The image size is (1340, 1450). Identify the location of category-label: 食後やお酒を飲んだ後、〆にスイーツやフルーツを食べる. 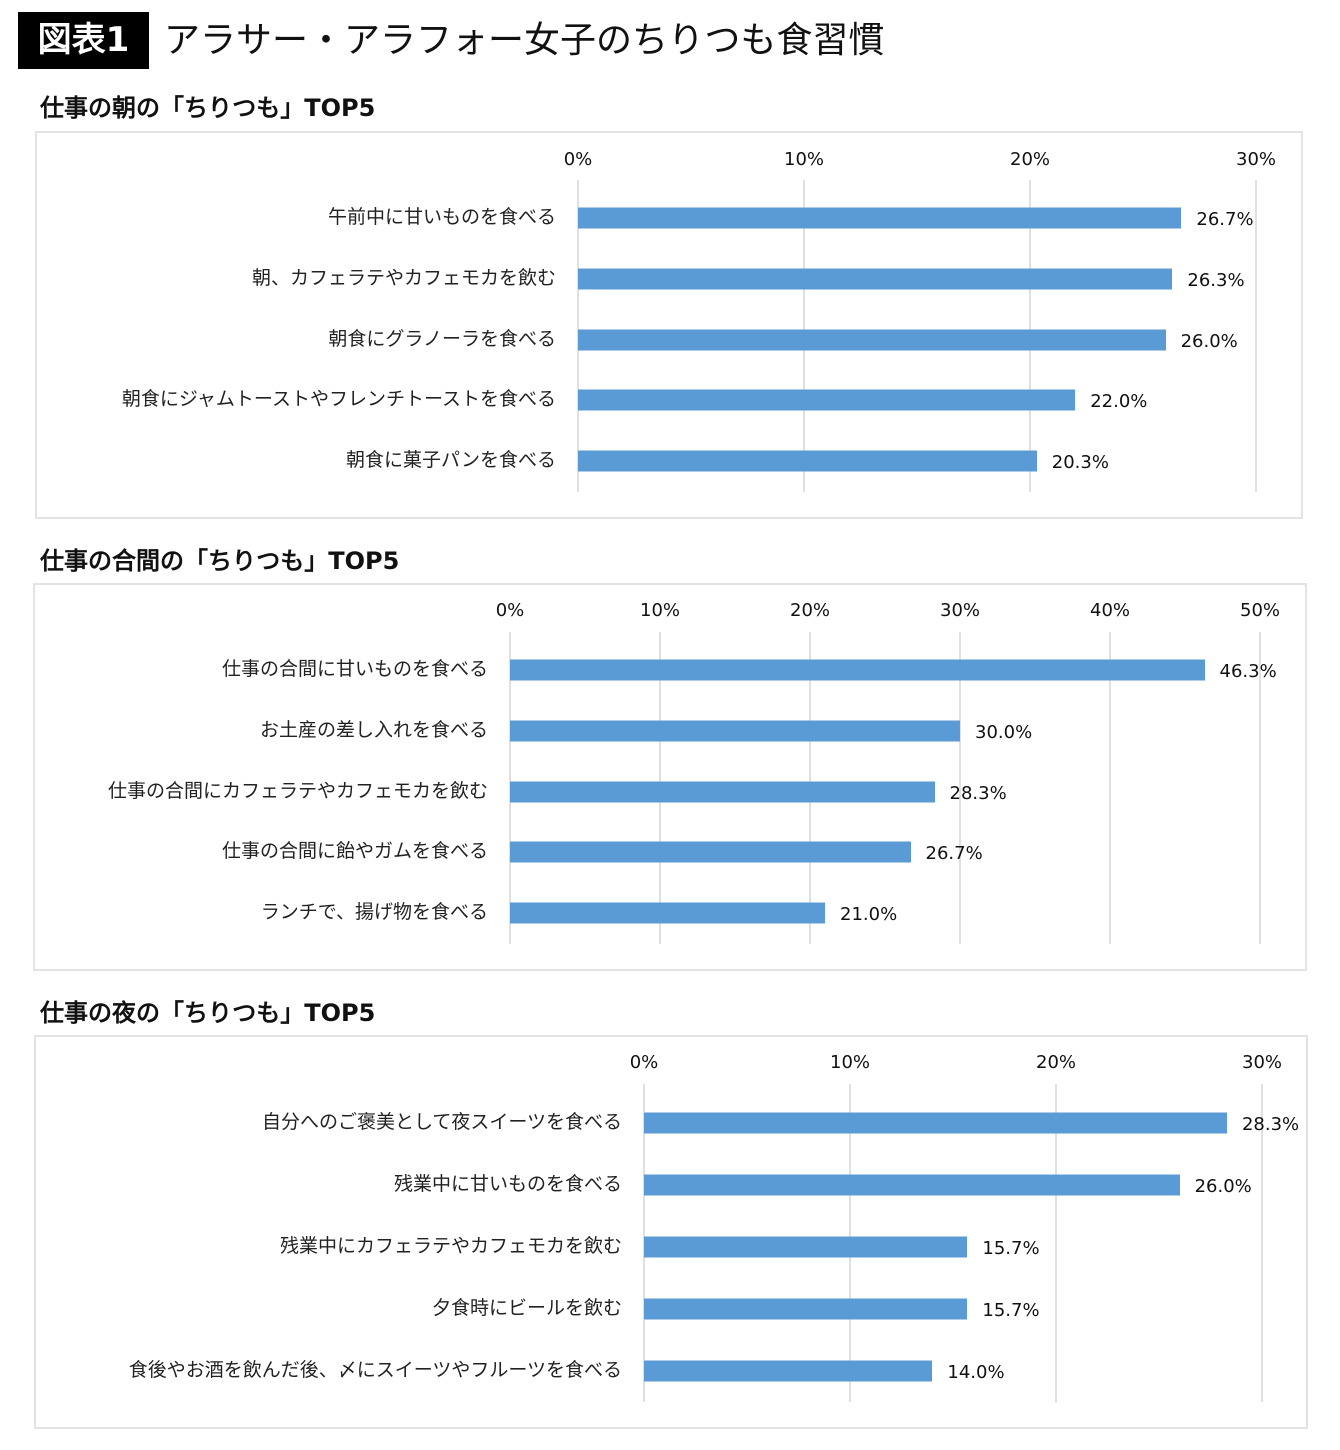
(375, 1370).